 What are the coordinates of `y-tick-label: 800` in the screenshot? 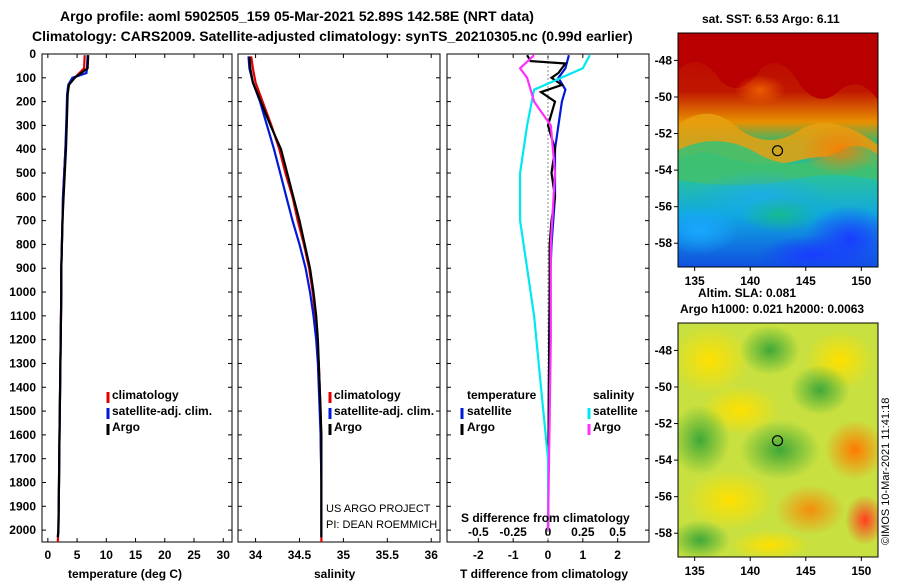 It's located at (26, 244).